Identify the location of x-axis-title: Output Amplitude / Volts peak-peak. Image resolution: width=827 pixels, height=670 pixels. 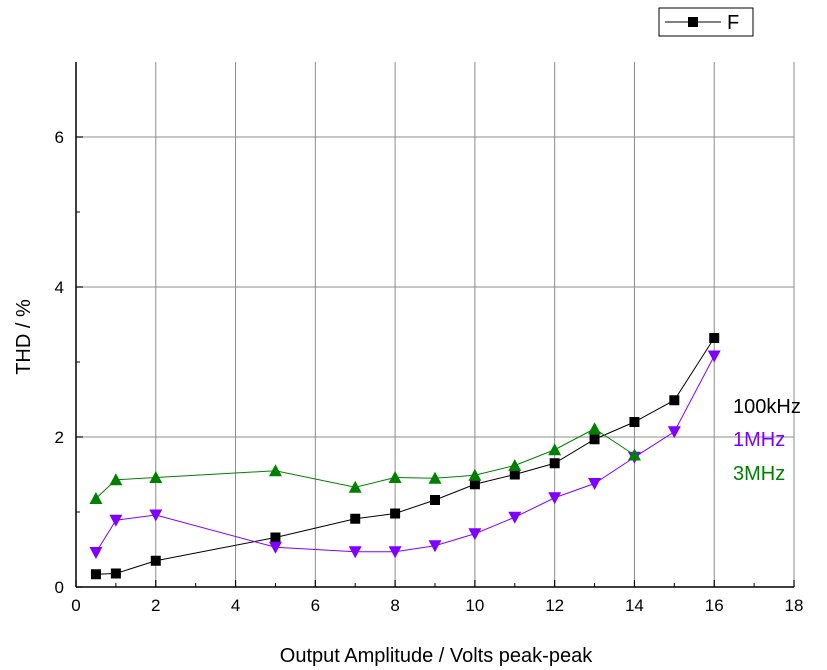
(436, 656).